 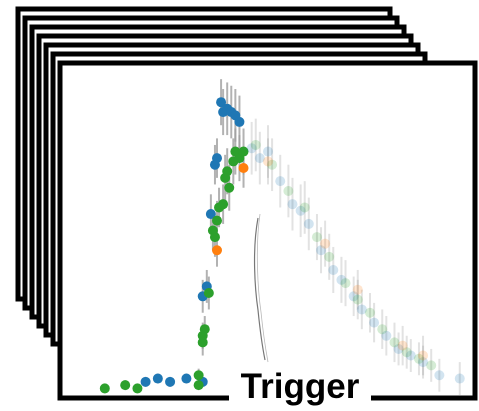 I want to click on trigger-trace-shadow, so click(x=262, y=288).